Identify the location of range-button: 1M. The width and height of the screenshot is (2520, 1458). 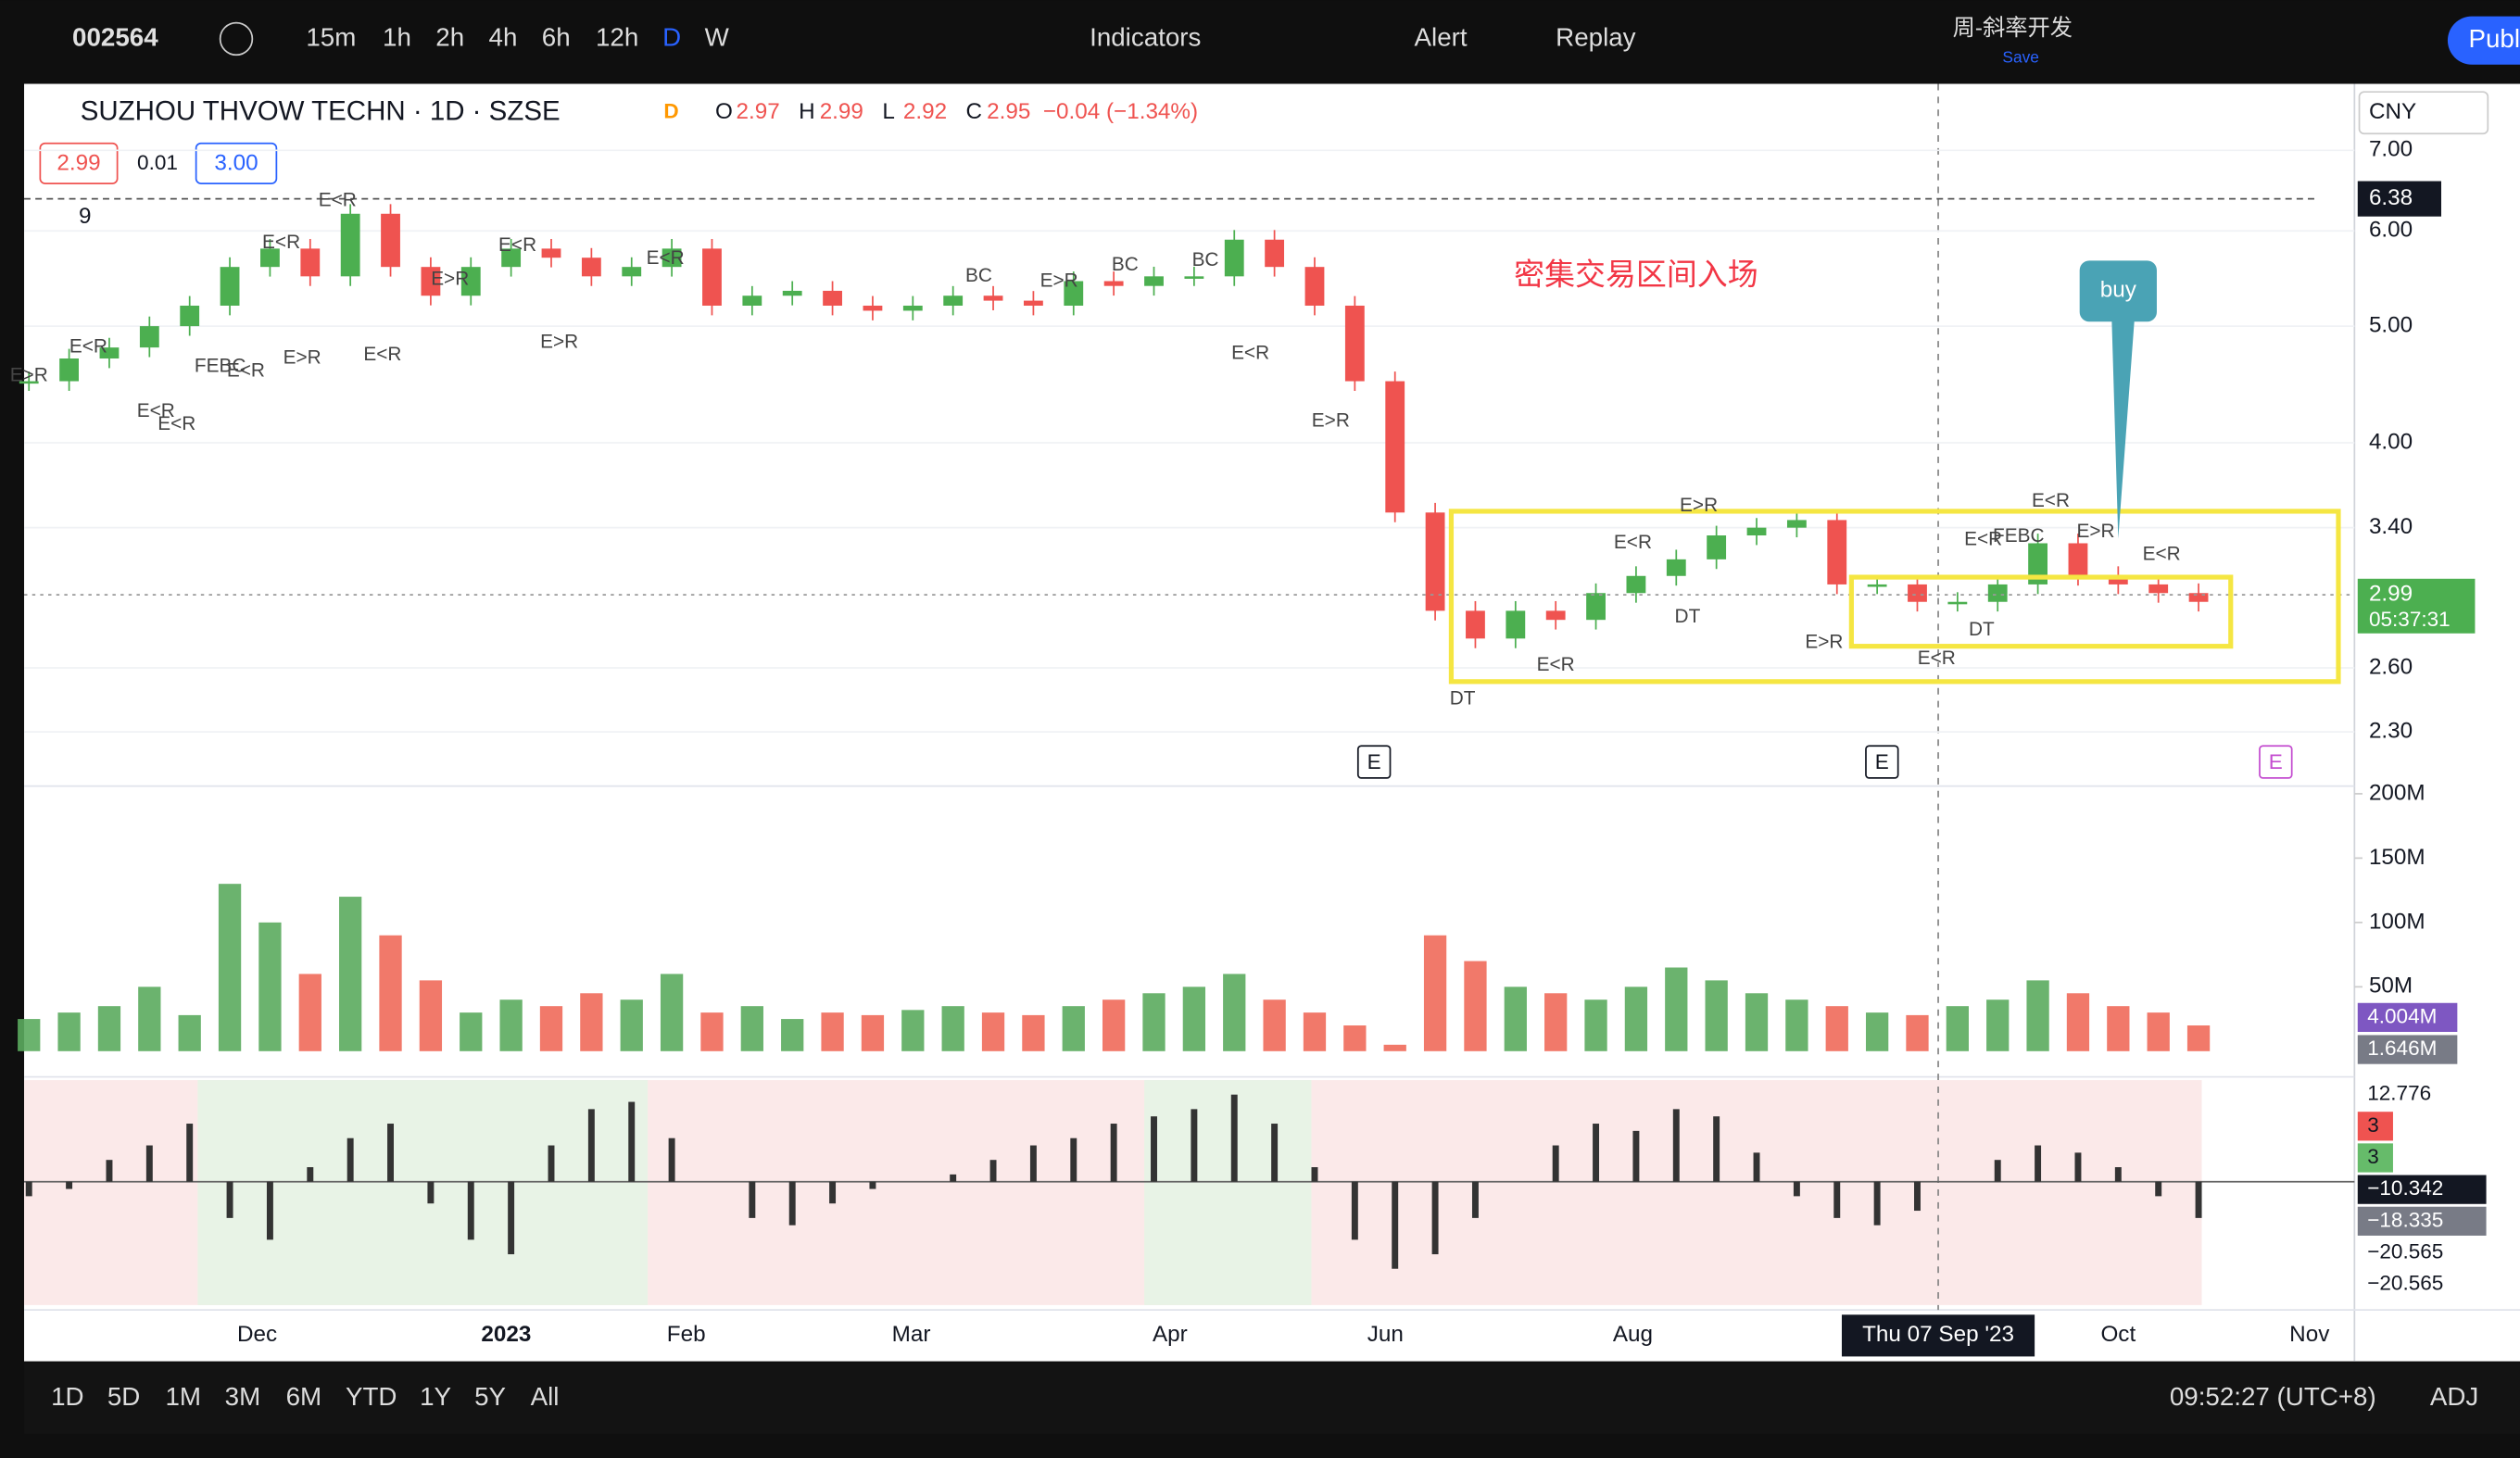
(183, 1396).